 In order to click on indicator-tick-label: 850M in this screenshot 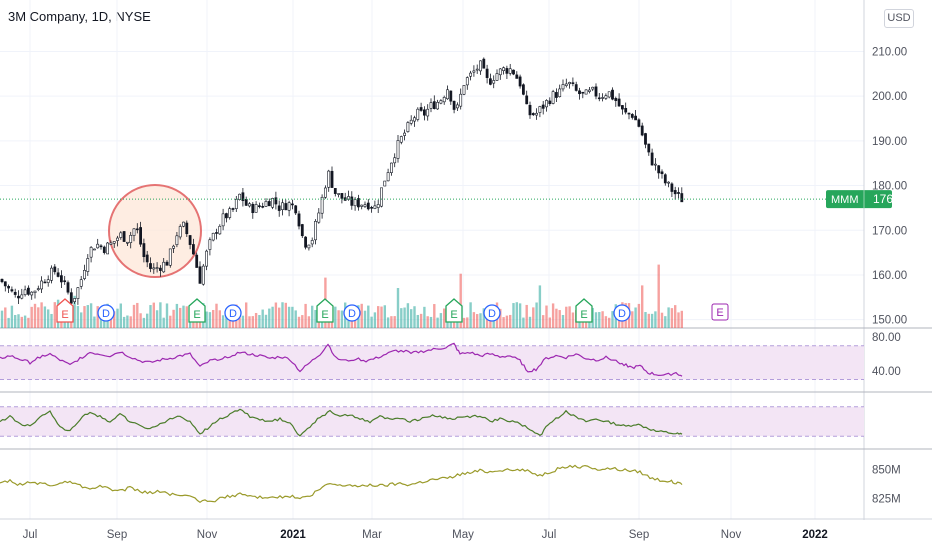, I will do `click(886, 470)`.